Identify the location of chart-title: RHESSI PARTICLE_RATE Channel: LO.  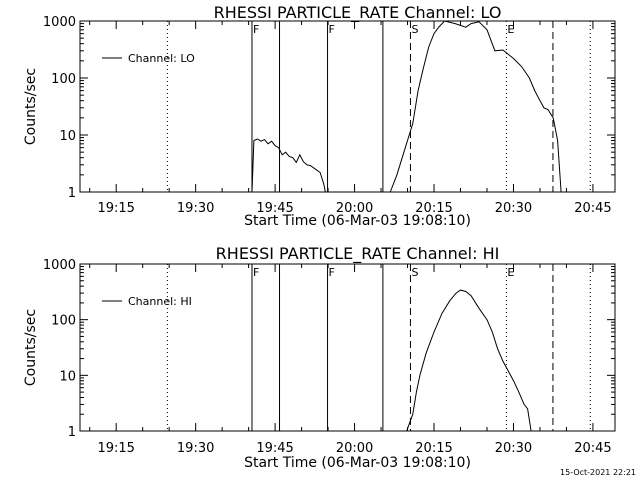
(358, 13).